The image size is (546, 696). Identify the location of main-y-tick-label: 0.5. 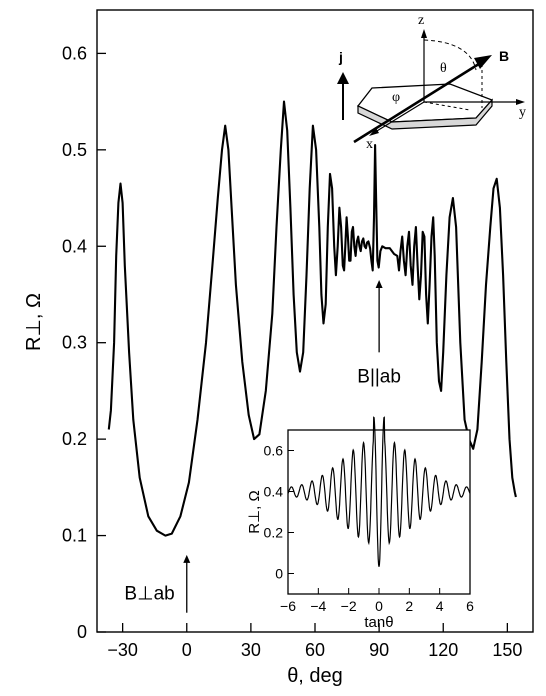
(74, 150).